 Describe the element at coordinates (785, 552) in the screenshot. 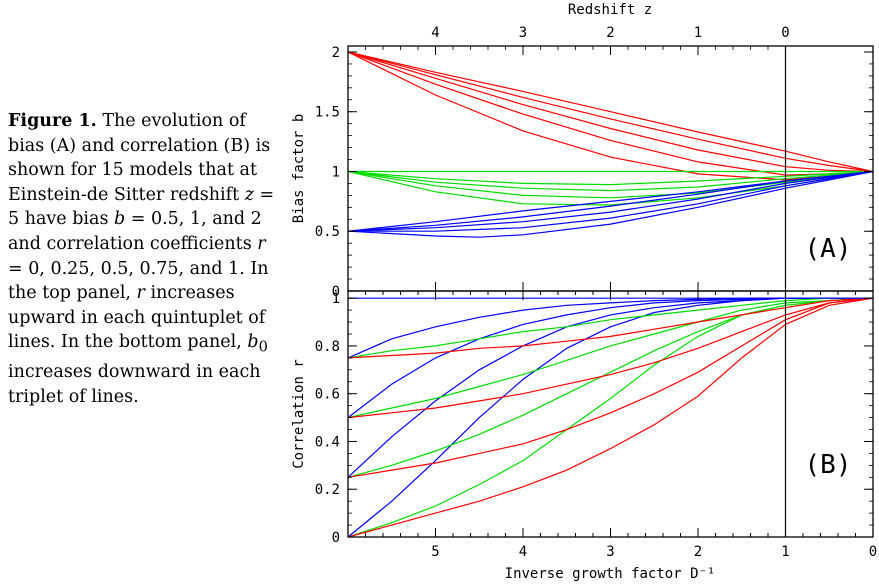

I see `x-tick-label: 1` at that location.